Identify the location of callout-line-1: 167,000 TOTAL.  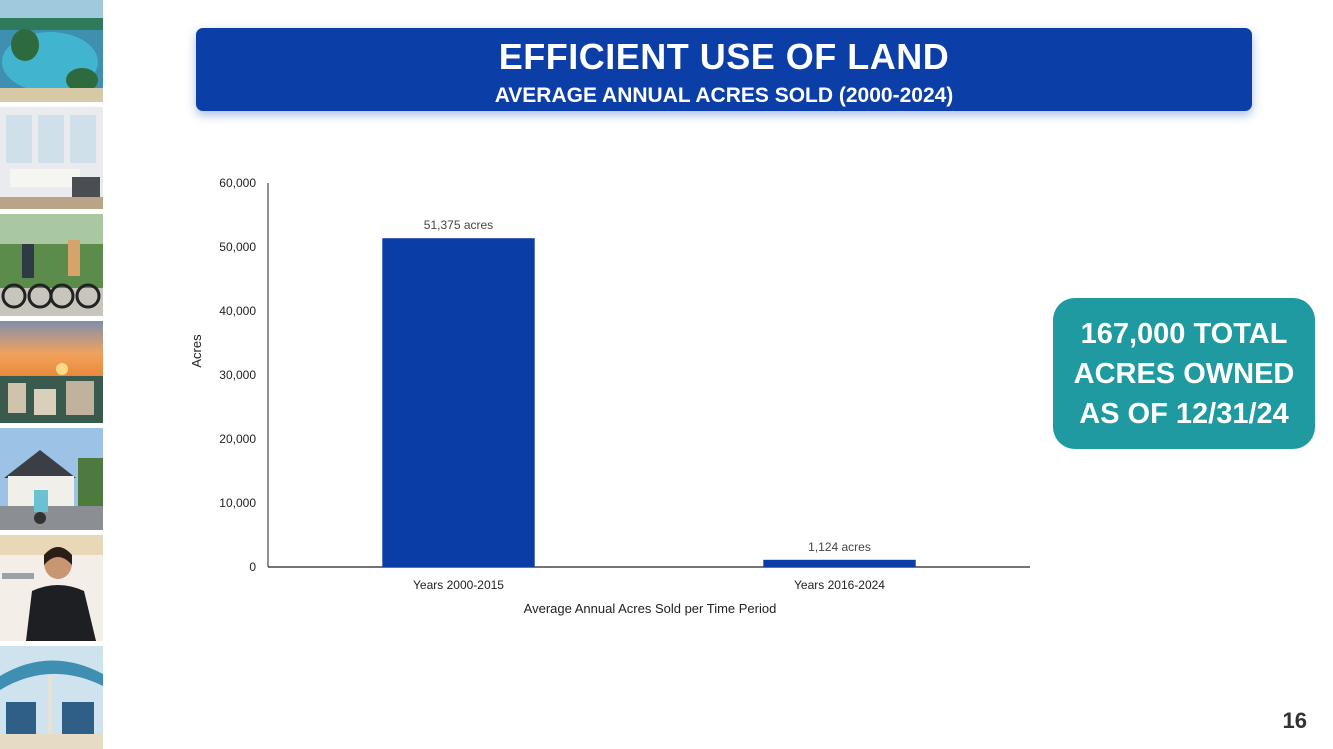
(1184, 333).